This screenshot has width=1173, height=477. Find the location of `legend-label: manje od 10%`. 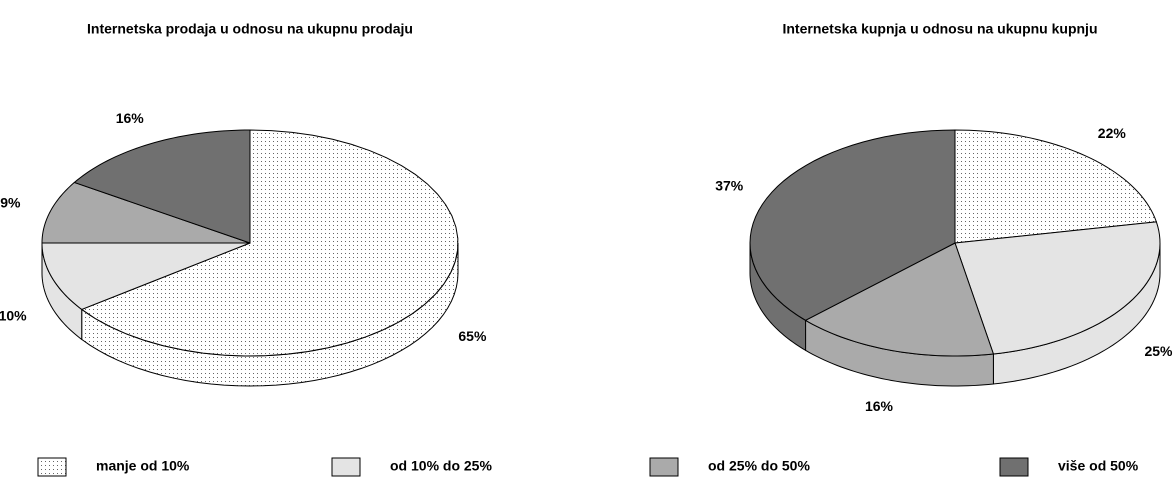

legend-label: manje od 10% is located at coordinates (143, 466).